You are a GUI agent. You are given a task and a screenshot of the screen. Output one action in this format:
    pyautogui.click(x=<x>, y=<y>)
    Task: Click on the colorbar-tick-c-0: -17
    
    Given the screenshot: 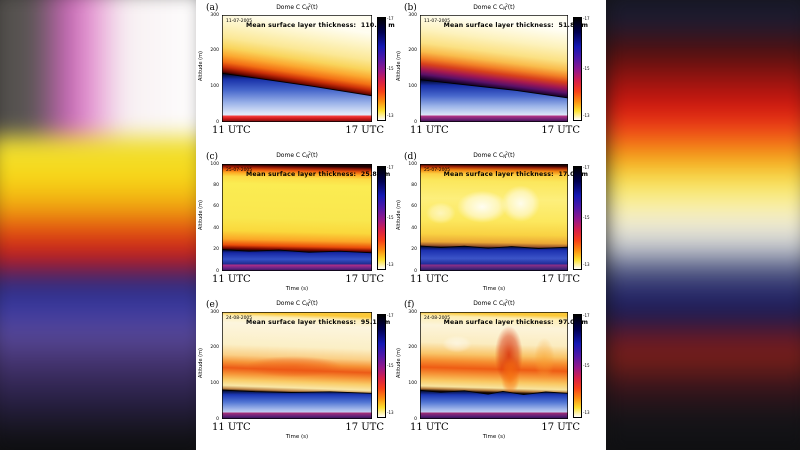 What is the action you would take?
    pyautogui.click(x=390, y=167)
    